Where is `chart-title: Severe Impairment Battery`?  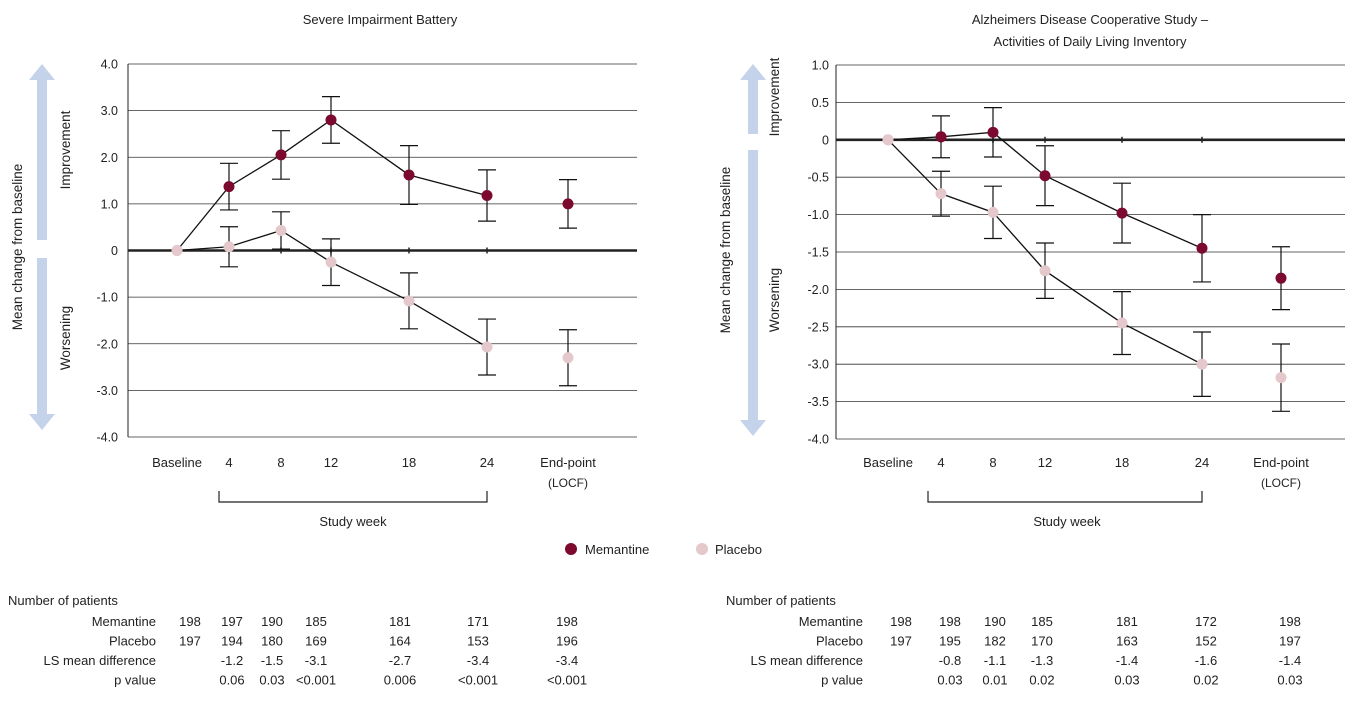 chart-title: Severe Impairment Battery is located at coordinates (380, 19).